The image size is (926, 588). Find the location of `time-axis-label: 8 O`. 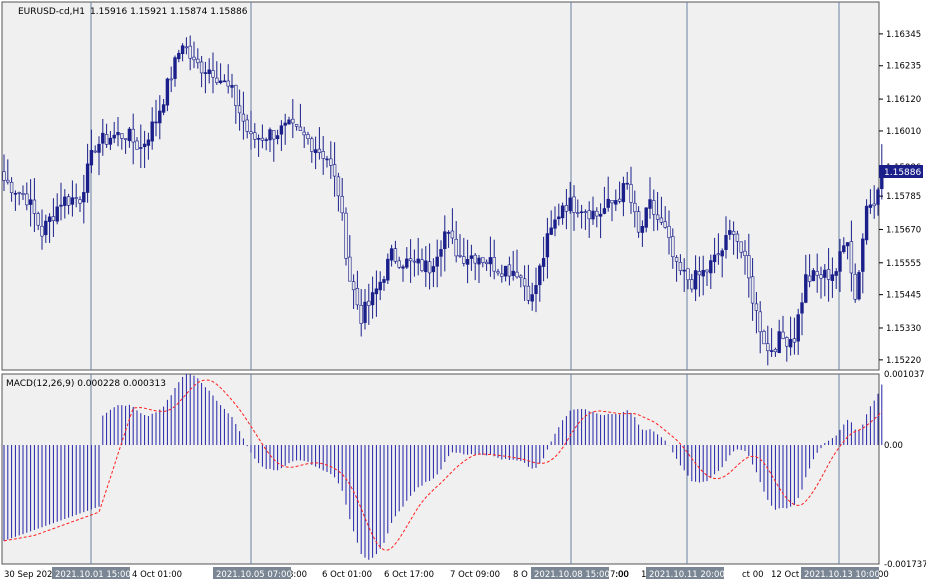

time-axis-label: 8 O is located at coordinates (520, 575).